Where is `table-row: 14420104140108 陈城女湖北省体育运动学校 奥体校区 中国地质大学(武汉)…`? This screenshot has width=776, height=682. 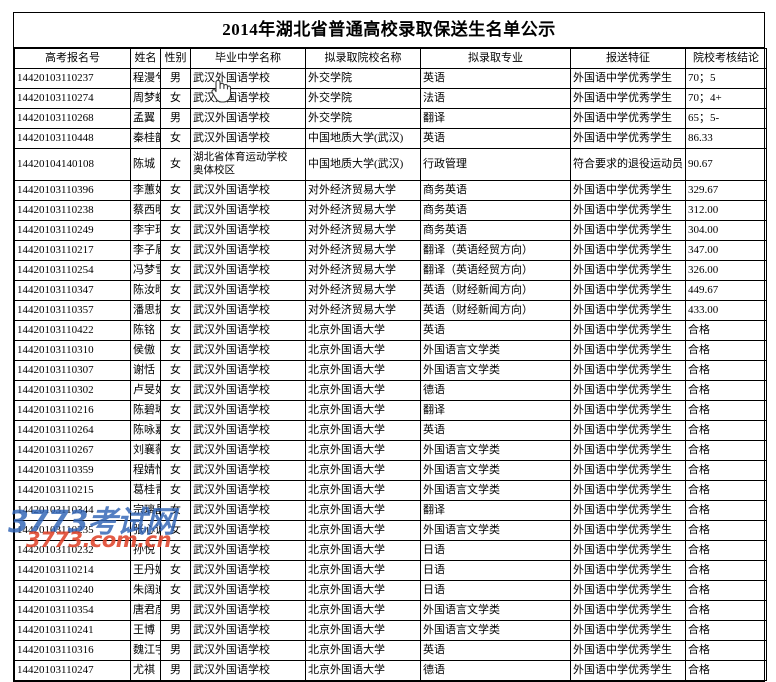
table-row: 14420104140108 陈城女湖北省体育运动学校 奥体校区 中国地质大学(武汉)… is located at coordinates (390, 164).